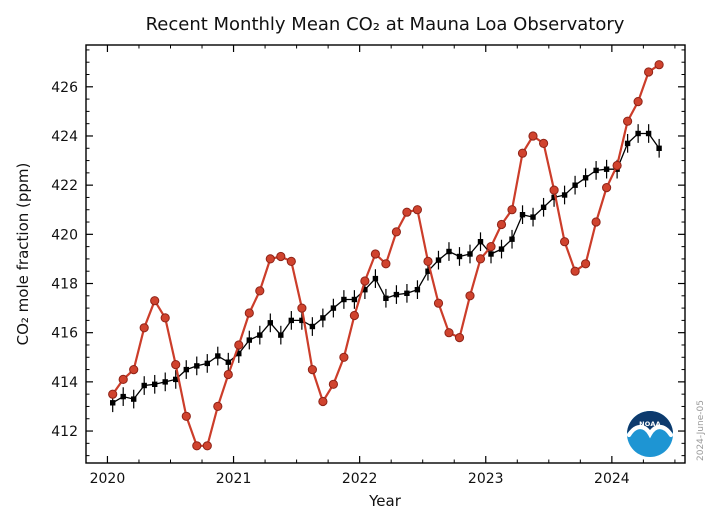  I want to click on x-tick-label: 2024, so click(612, 479).